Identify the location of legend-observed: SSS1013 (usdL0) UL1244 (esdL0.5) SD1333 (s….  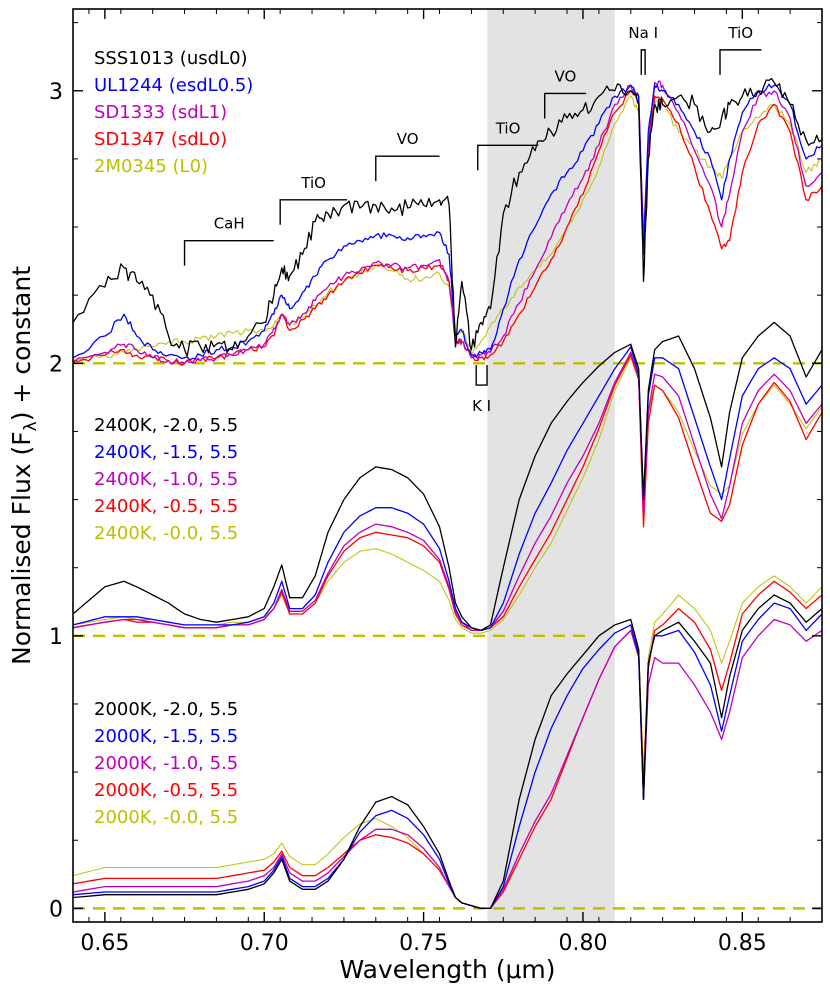
(173, 112).